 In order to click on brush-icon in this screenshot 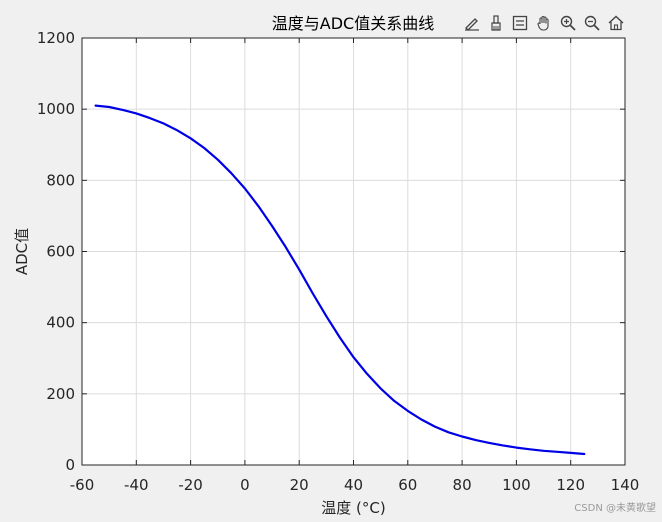, I will do `click(496, 23)`.